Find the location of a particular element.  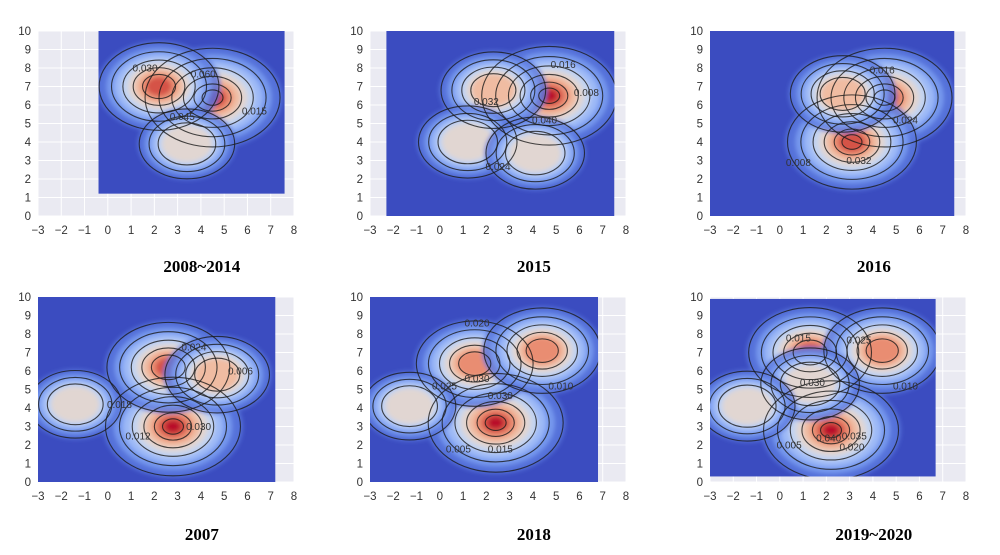

contour-label: 0.006 is located at coordinates (240, 372).